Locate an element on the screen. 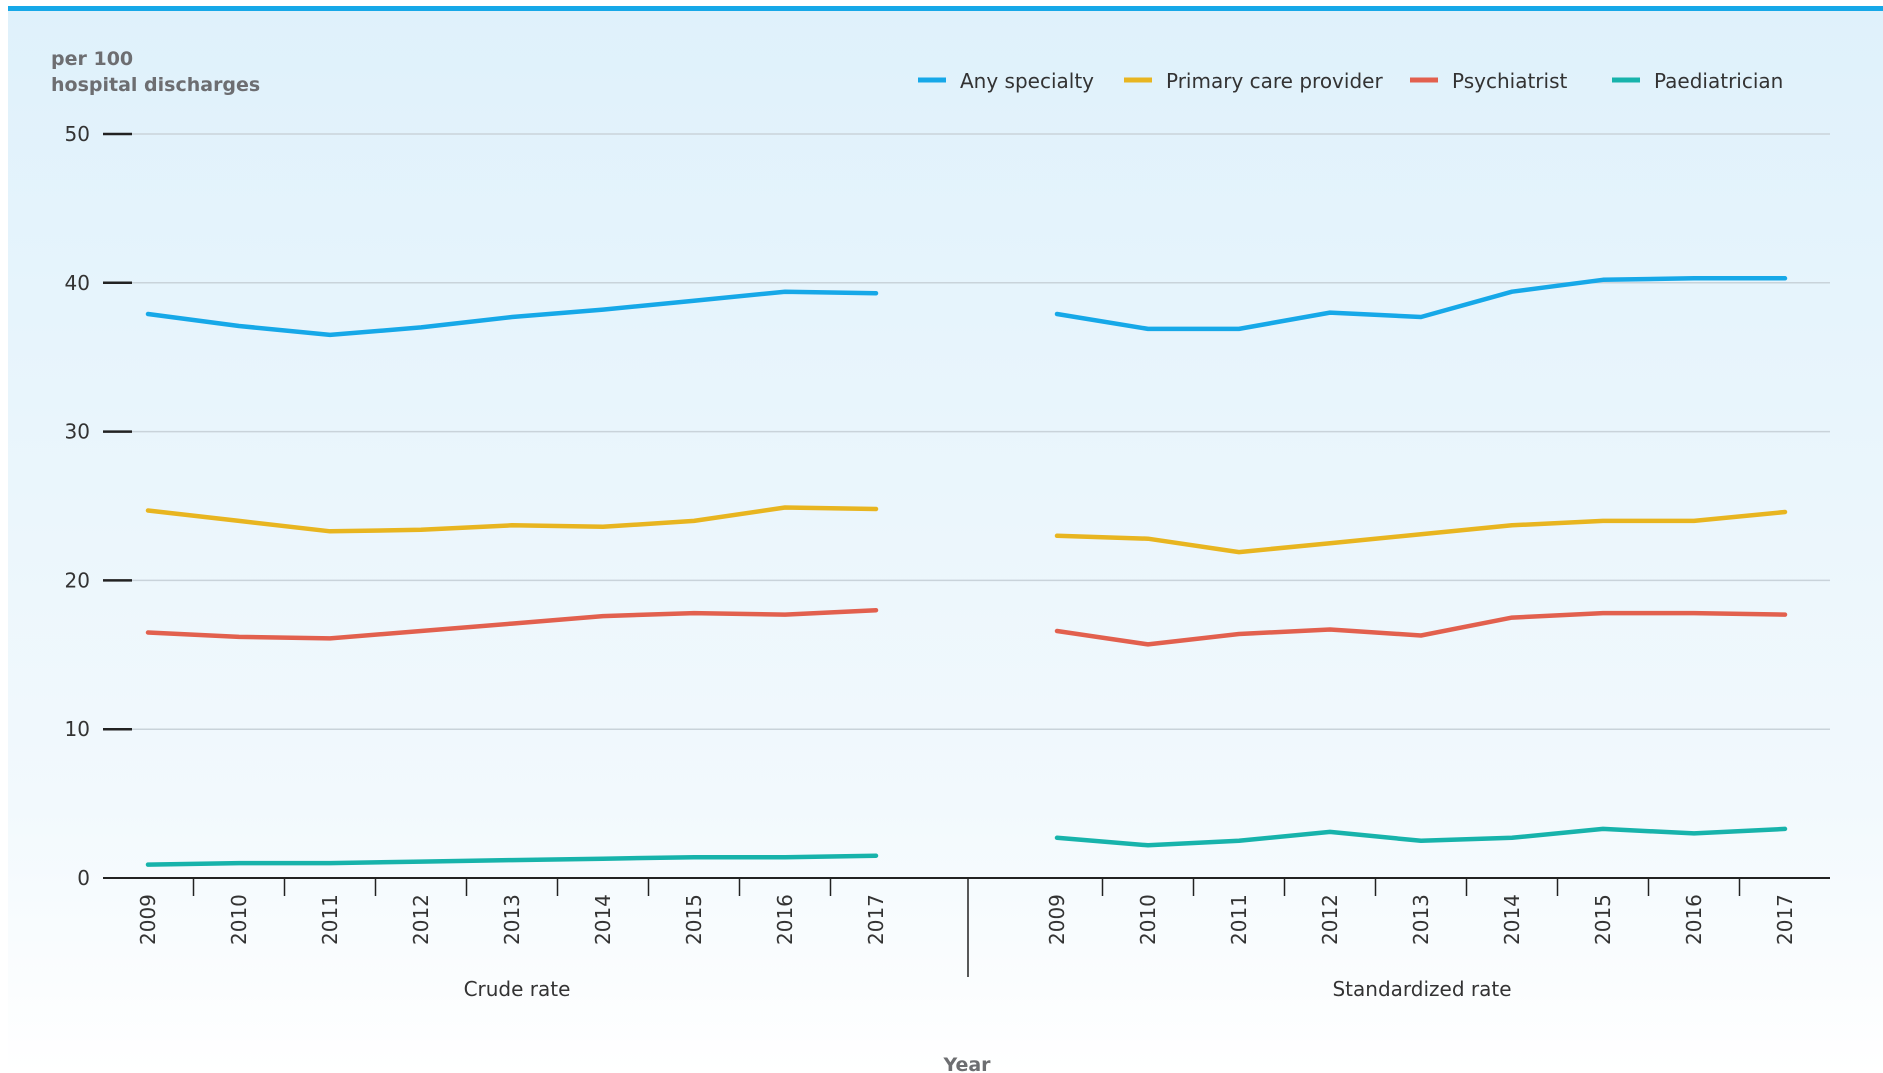 Image resolution: width=1883 pixels, height=1073 pixels. legend-label: Psychiatrist is located at coordinates (1509, 81).